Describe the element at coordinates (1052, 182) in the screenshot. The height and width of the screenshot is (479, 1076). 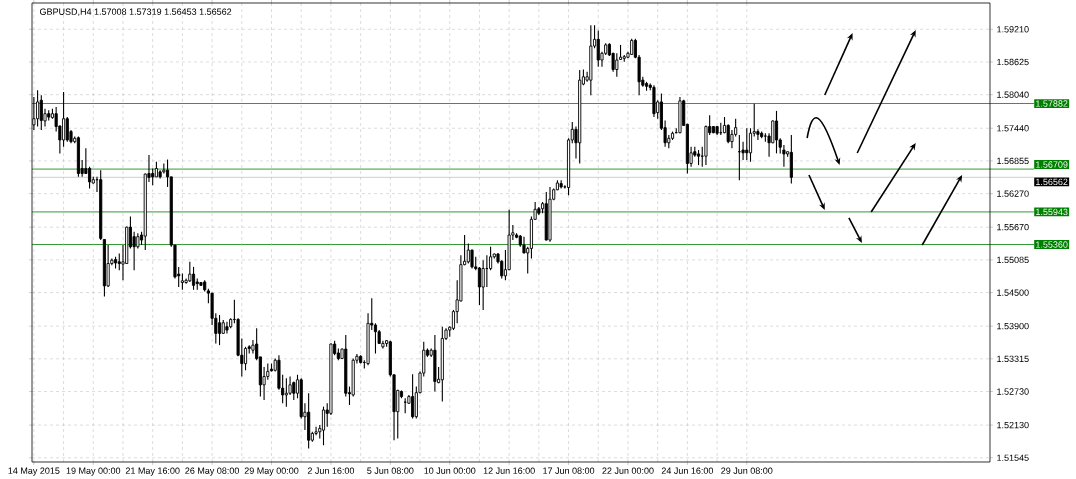
I see `ref-line-label: 1.56562` at that location.